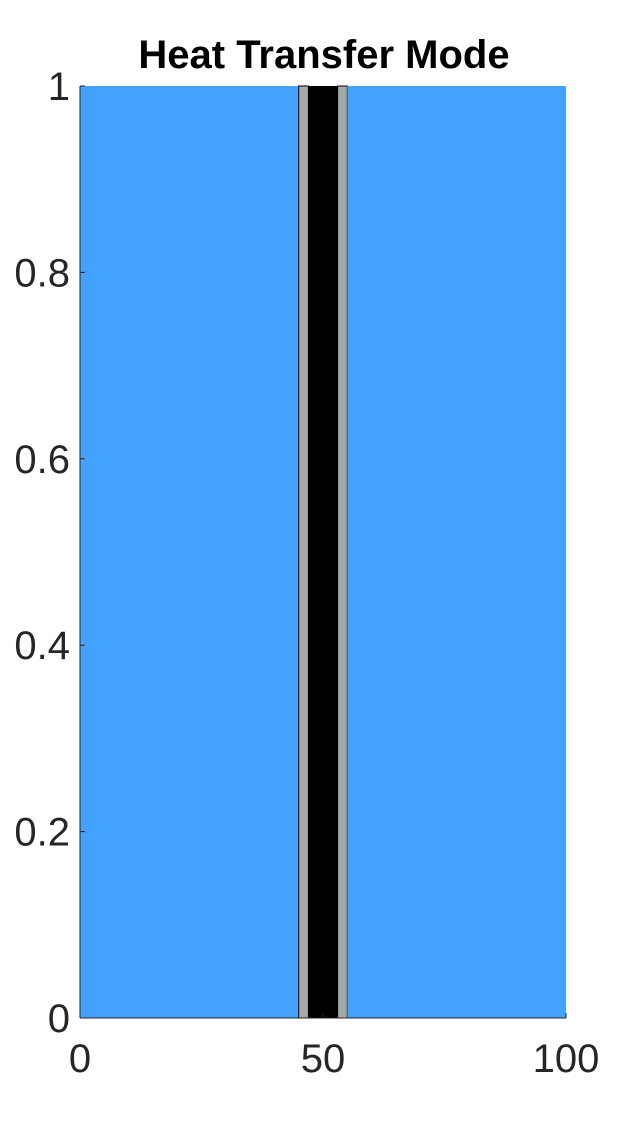 This screenshot has width=625, height=1144. Describe the element at coordinates (80, 1059) in the screenshot. I see `x-tick-label: 0` at that location.